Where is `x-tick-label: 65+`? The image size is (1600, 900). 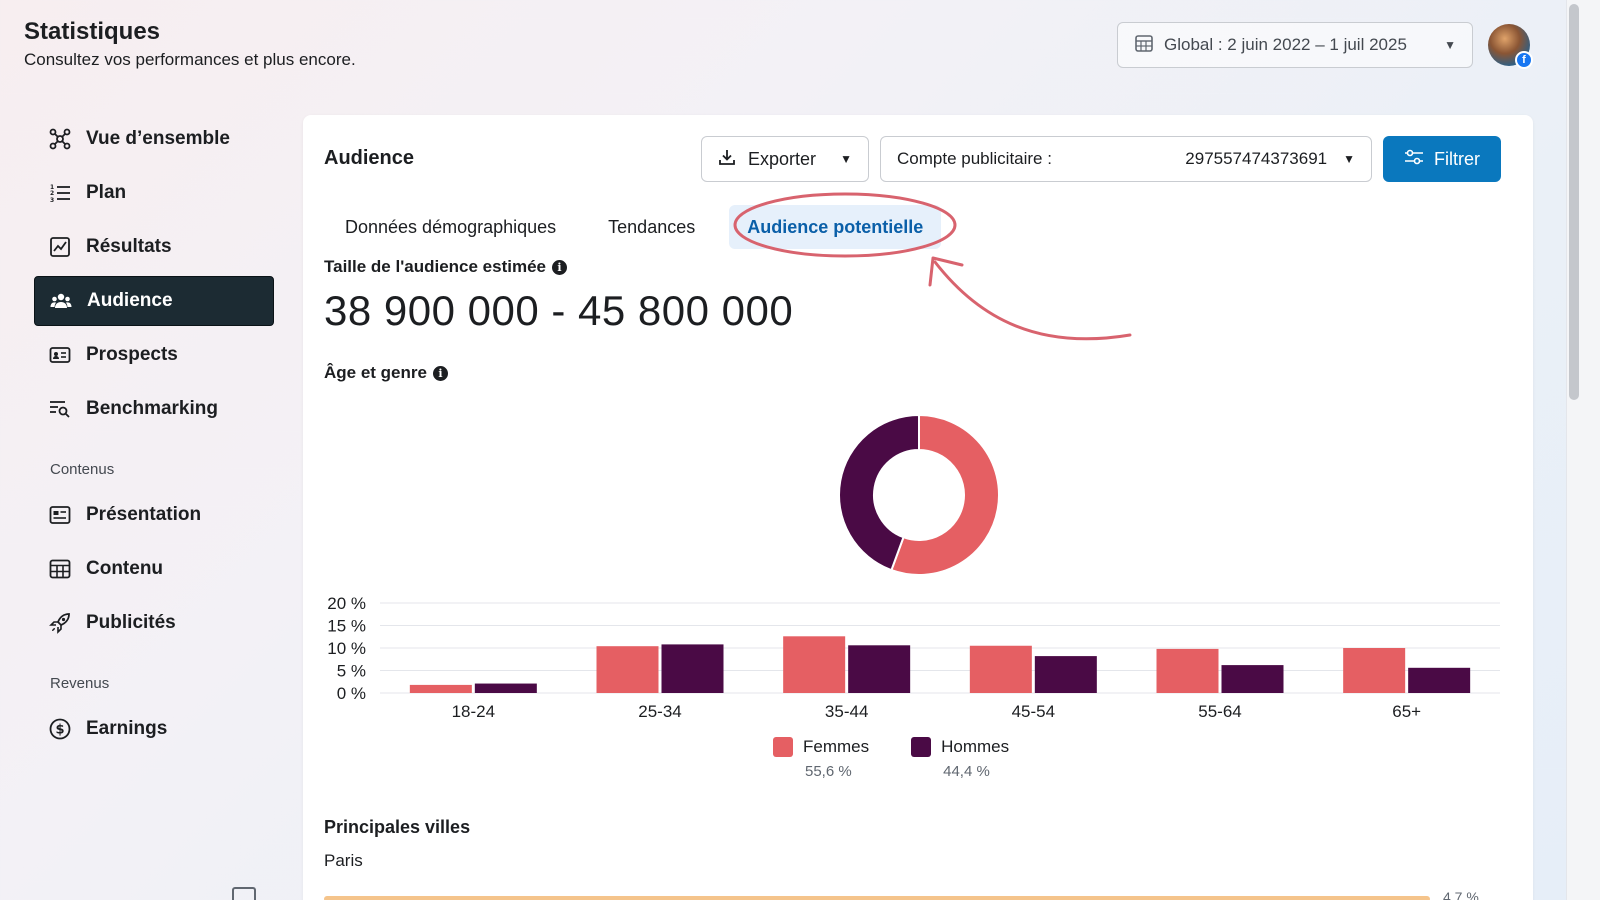 x-tick-label: 65+ is located at coordinates (1406, 711).